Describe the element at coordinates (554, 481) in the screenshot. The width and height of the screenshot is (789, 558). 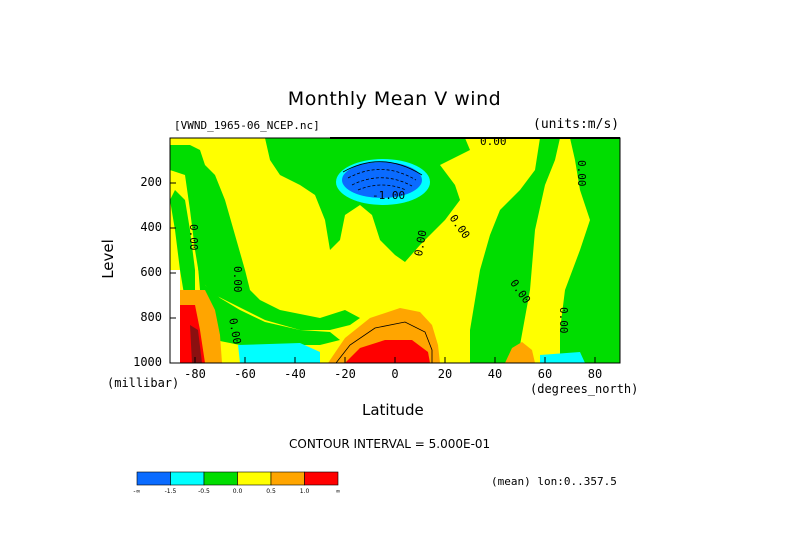
I see `mean-longitude-label: (mean) lon:0..357.5` at that location.